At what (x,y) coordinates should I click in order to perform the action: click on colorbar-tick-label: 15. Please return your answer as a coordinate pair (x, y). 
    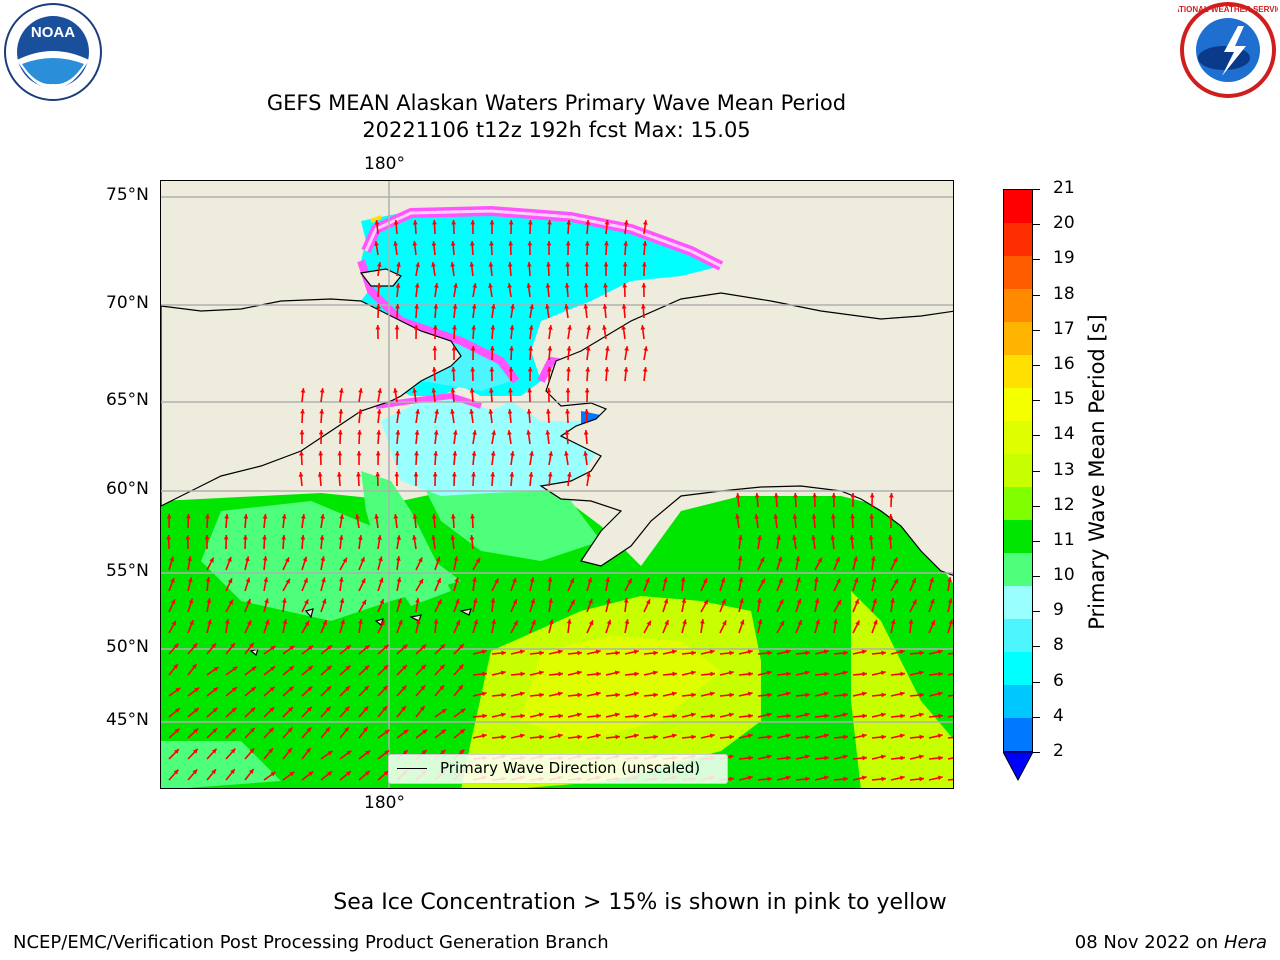
    Looking at the image, I should click on (1064, 399).